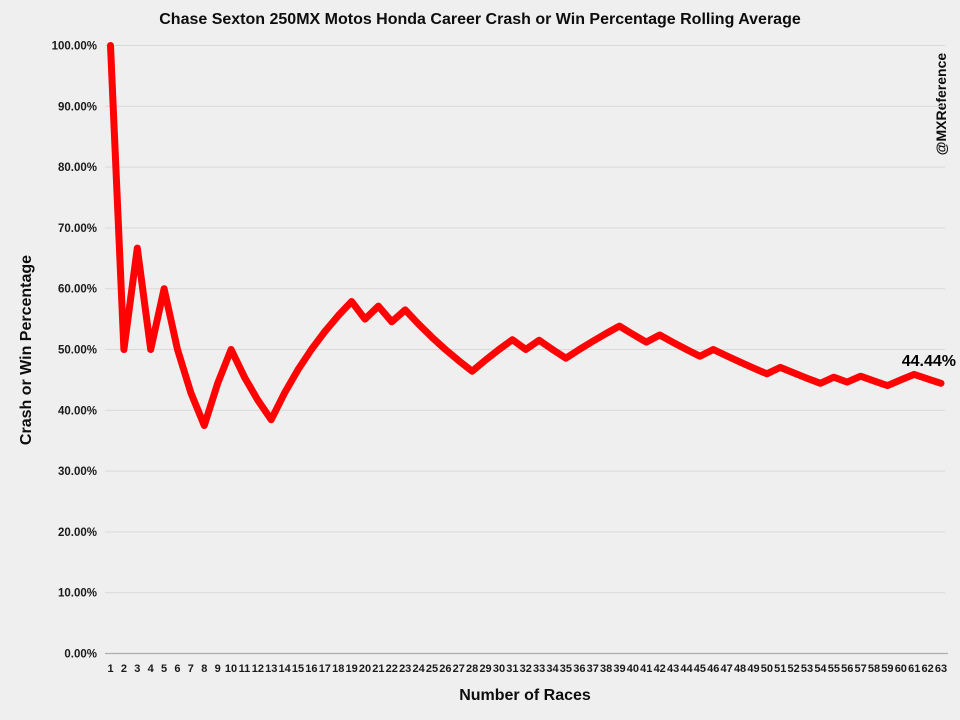  I want to click on y-tick-label: 40.00%, so click(77, 411).